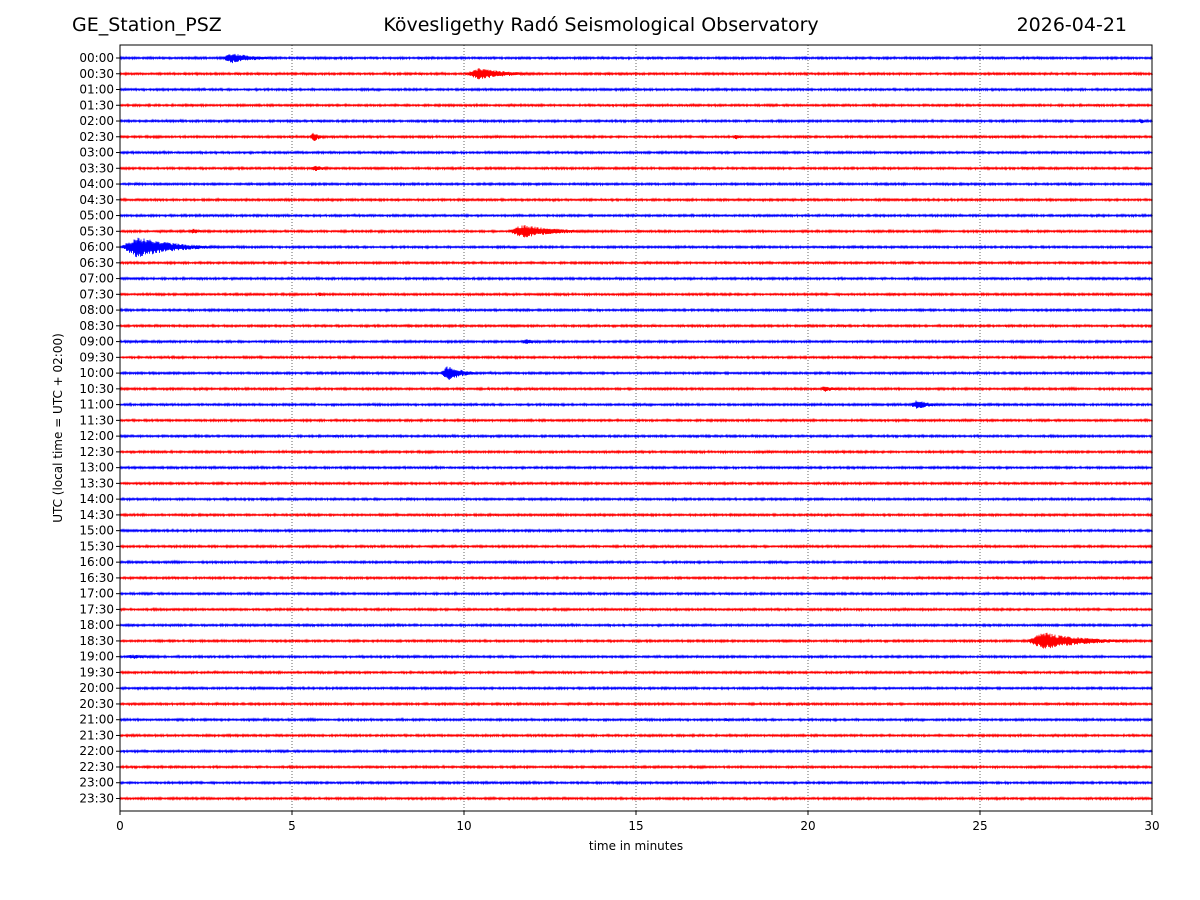  I want to click on trace-1930, so click(636, 672).